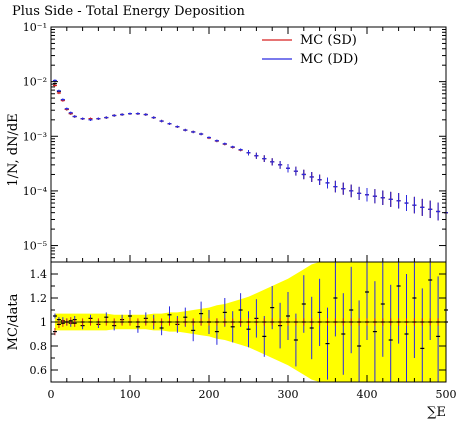 This screenshot has height=422, width=461. What do you see at coordinates (35, 27) in the screenshot?
I see `main-y-tick-label: 10⁻¹` at bounding box center [35, 27].